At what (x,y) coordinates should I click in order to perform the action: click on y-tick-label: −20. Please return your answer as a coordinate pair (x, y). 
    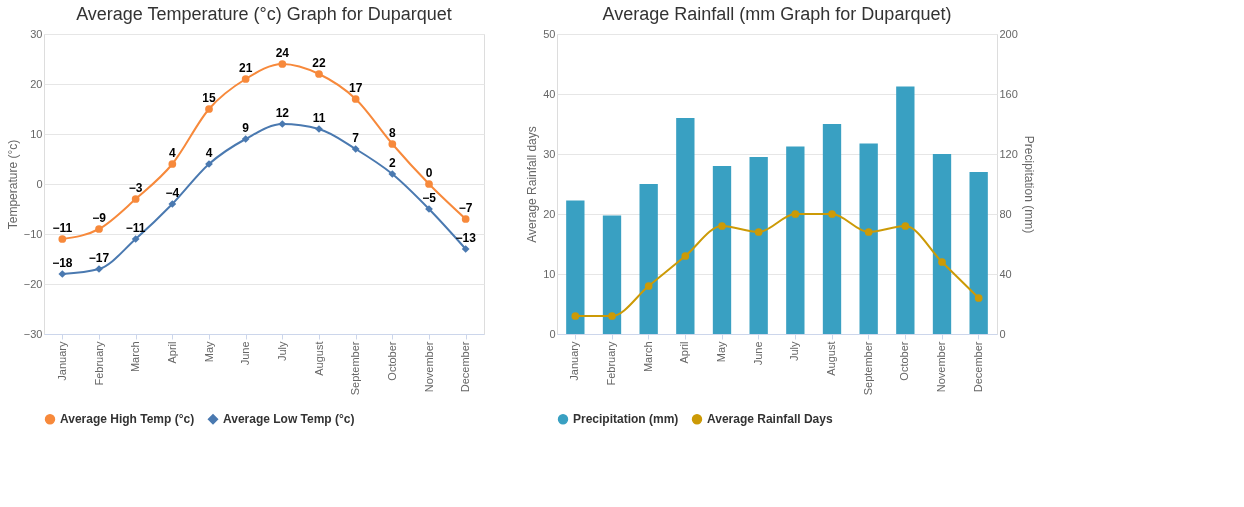
    Looking at the image, I should click on (33, 283).